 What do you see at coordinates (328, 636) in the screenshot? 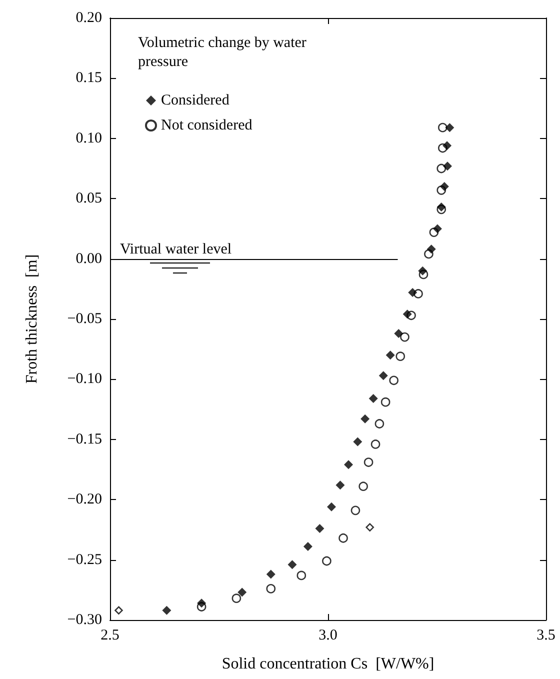
I see `x-tick-label: 3.0` at bounding box center [328, 636].